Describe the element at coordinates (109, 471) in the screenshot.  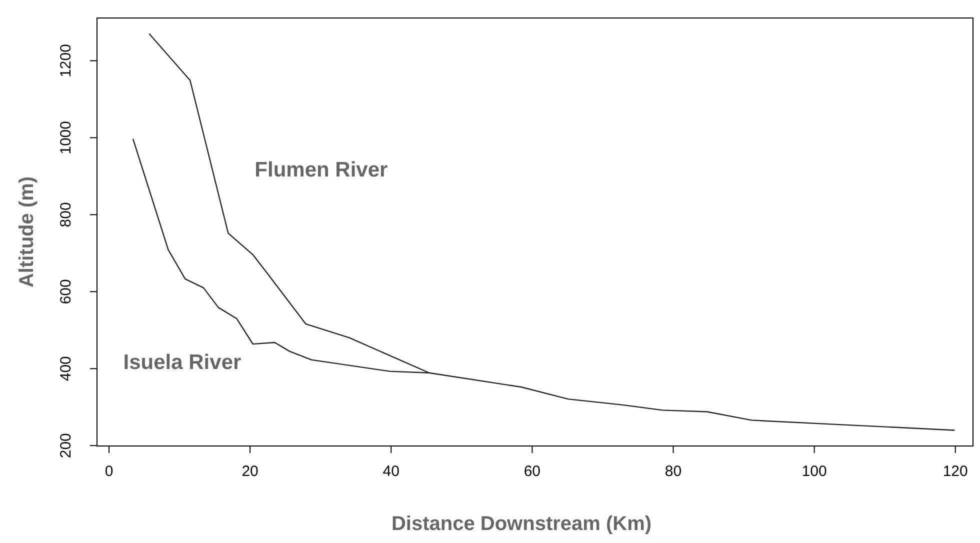
I see `x-tick-label: 0` at that location.